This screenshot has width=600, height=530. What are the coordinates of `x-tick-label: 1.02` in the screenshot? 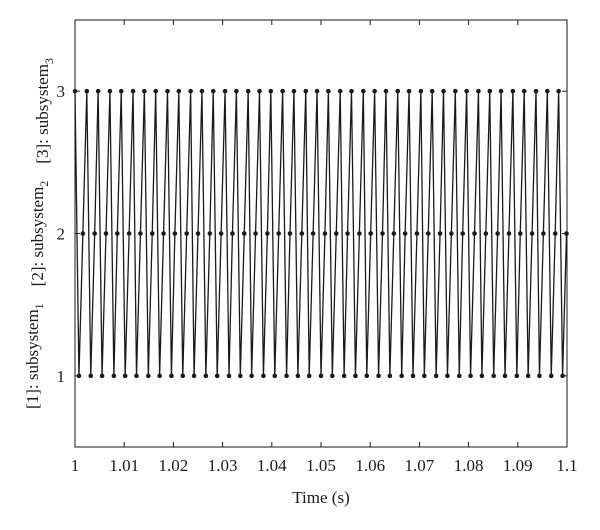 It's located at (174, 465).